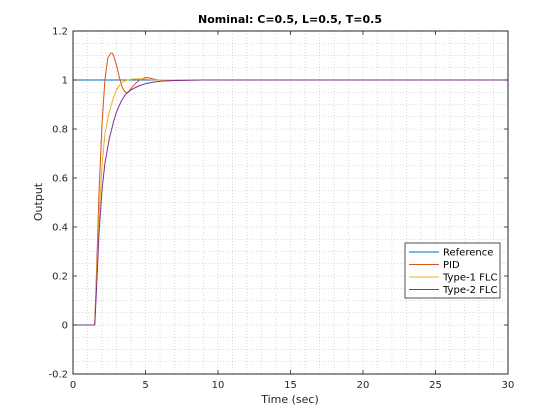  What do you see at coordinates (73, 385) in the screenshot?
I see `x-tick-label: 0` at bounding box center [73, 385].